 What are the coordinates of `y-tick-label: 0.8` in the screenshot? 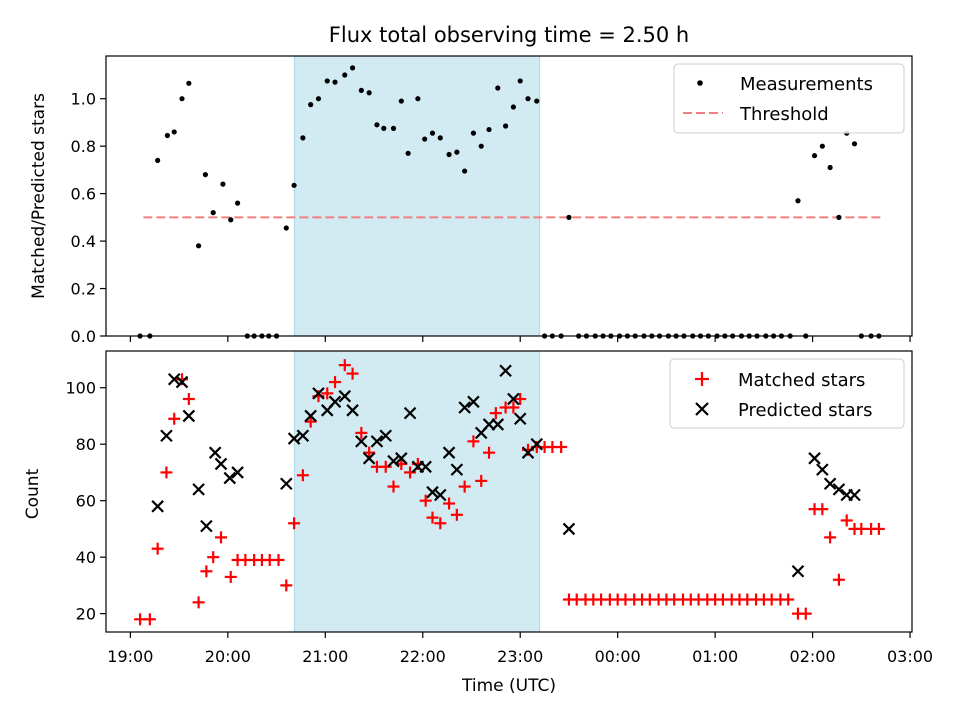 It's located at (83, 146).